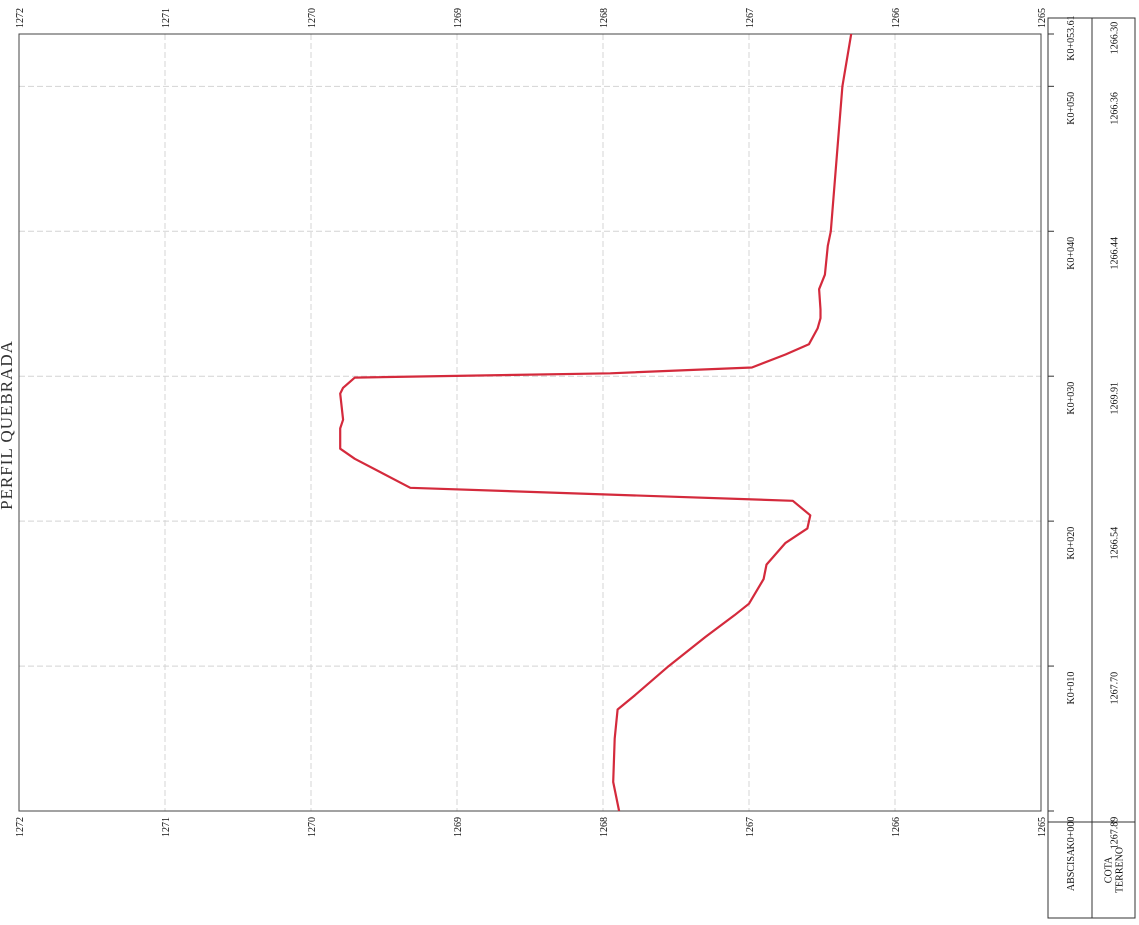  What do you see at coordinates (312, 827) in the screenshot?
I see `tick-label-bottom: 1270` at bounding box center [312, 827].